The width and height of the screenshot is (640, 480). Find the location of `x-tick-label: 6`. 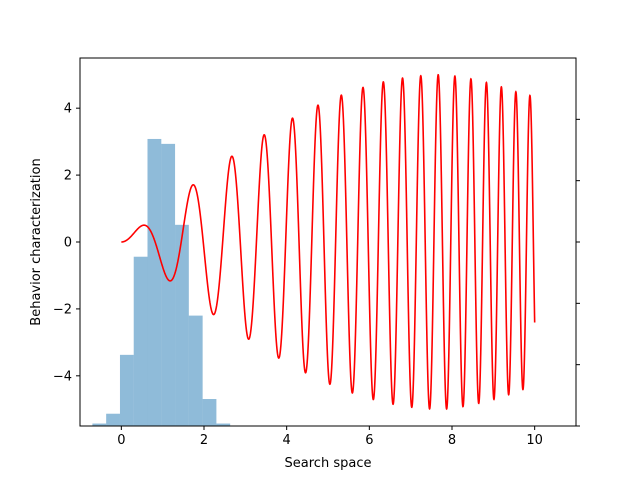

x-tick-label: 6 is located at coordinates (369, 440).